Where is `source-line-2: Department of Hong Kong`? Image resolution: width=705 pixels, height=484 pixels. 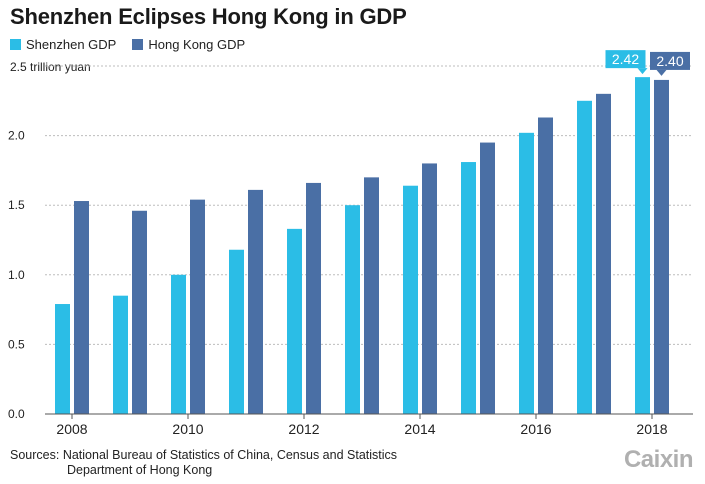
source-line-2: Department of Hong Kong is located at coordinates (140, 470).